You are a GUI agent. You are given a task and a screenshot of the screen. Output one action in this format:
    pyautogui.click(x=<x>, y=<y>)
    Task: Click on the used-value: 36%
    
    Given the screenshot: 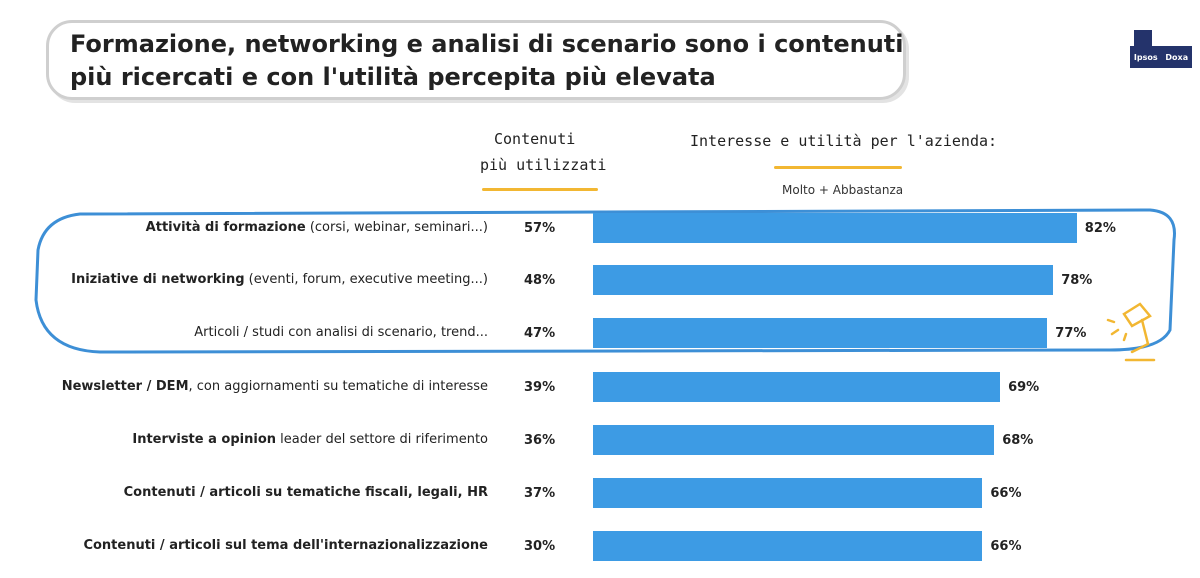 What is the action you would take?
    pyautogui.click(x=540, y=440)
    